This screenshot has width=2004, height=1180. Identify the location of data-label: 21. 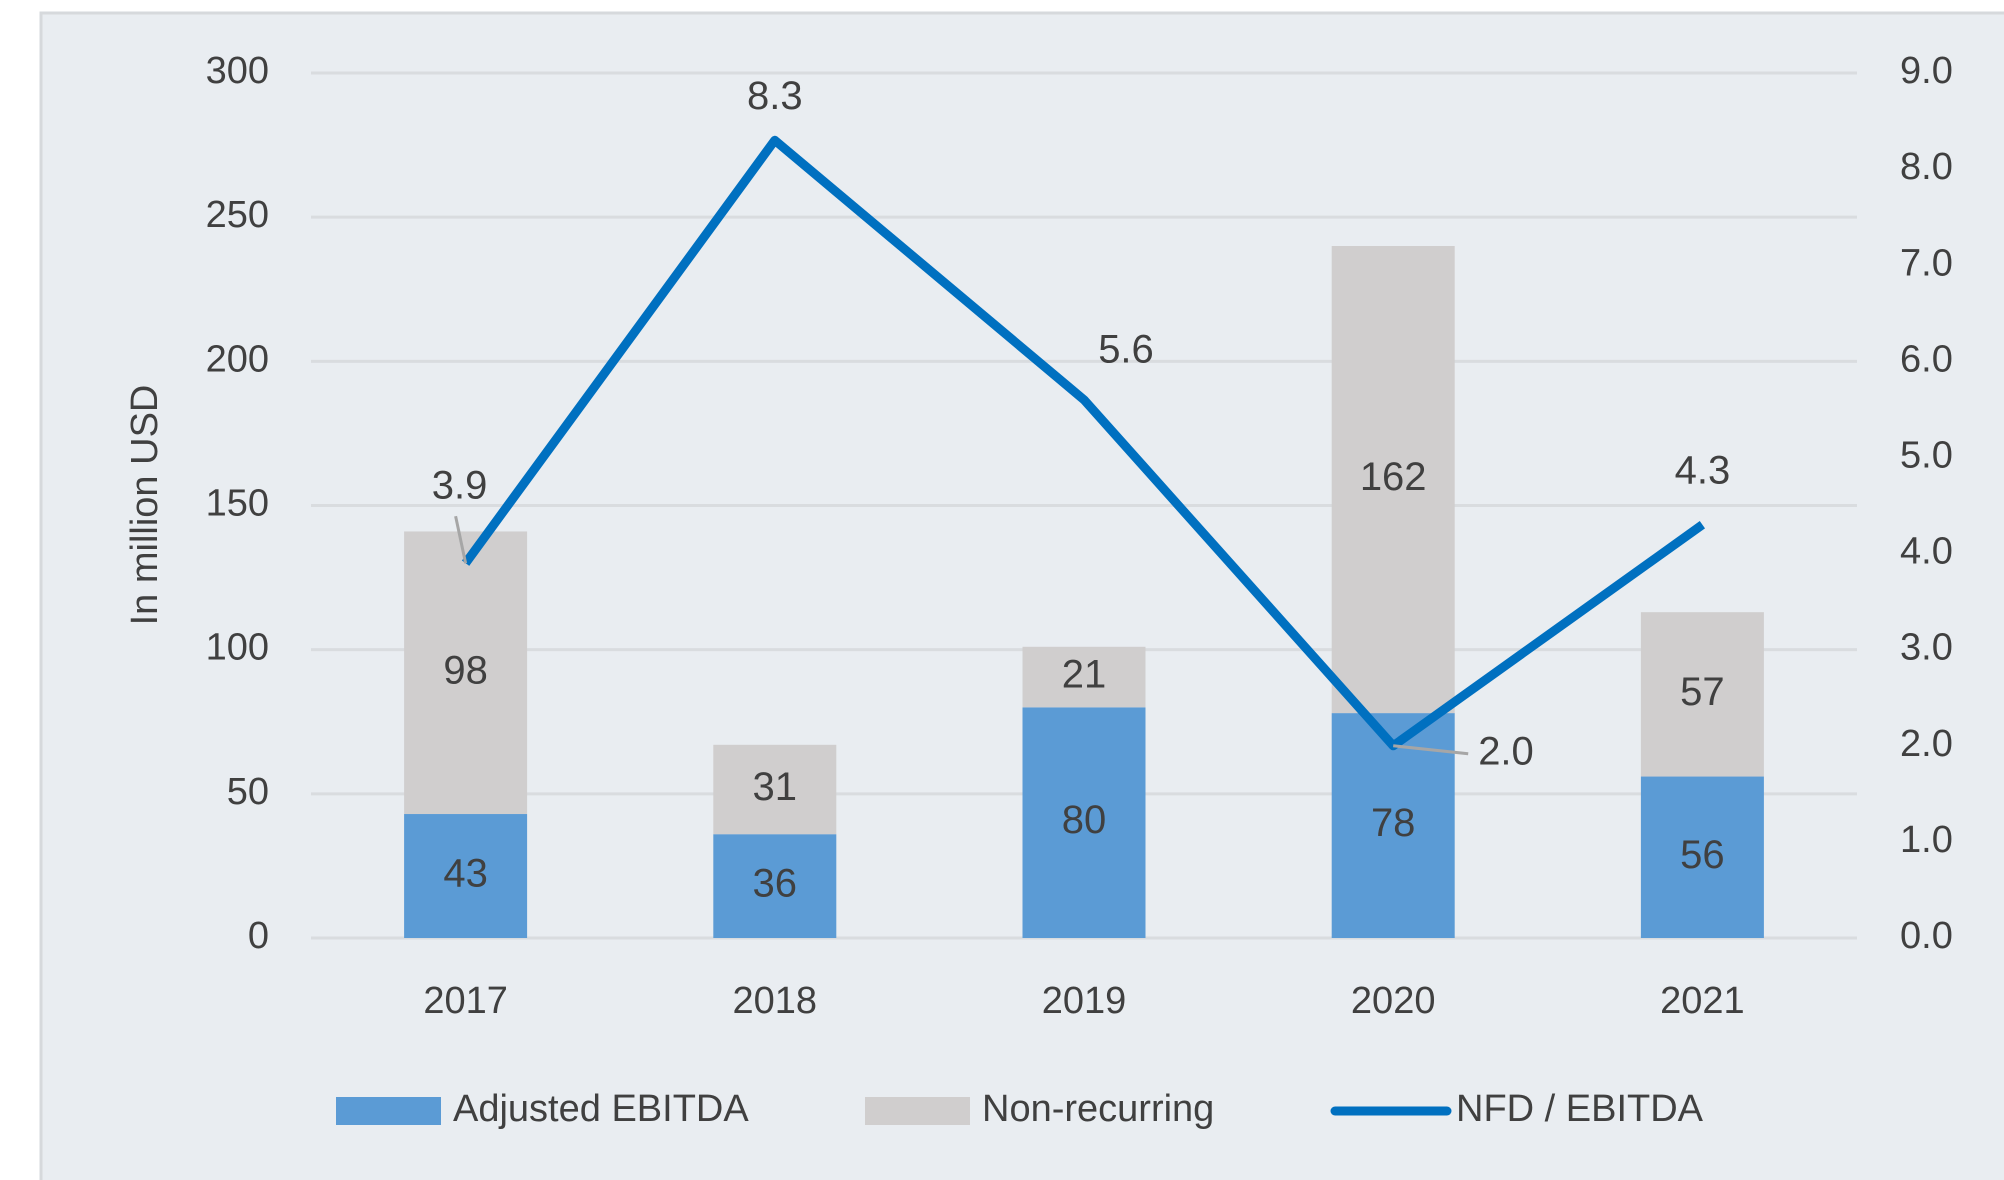
(1084, 675).